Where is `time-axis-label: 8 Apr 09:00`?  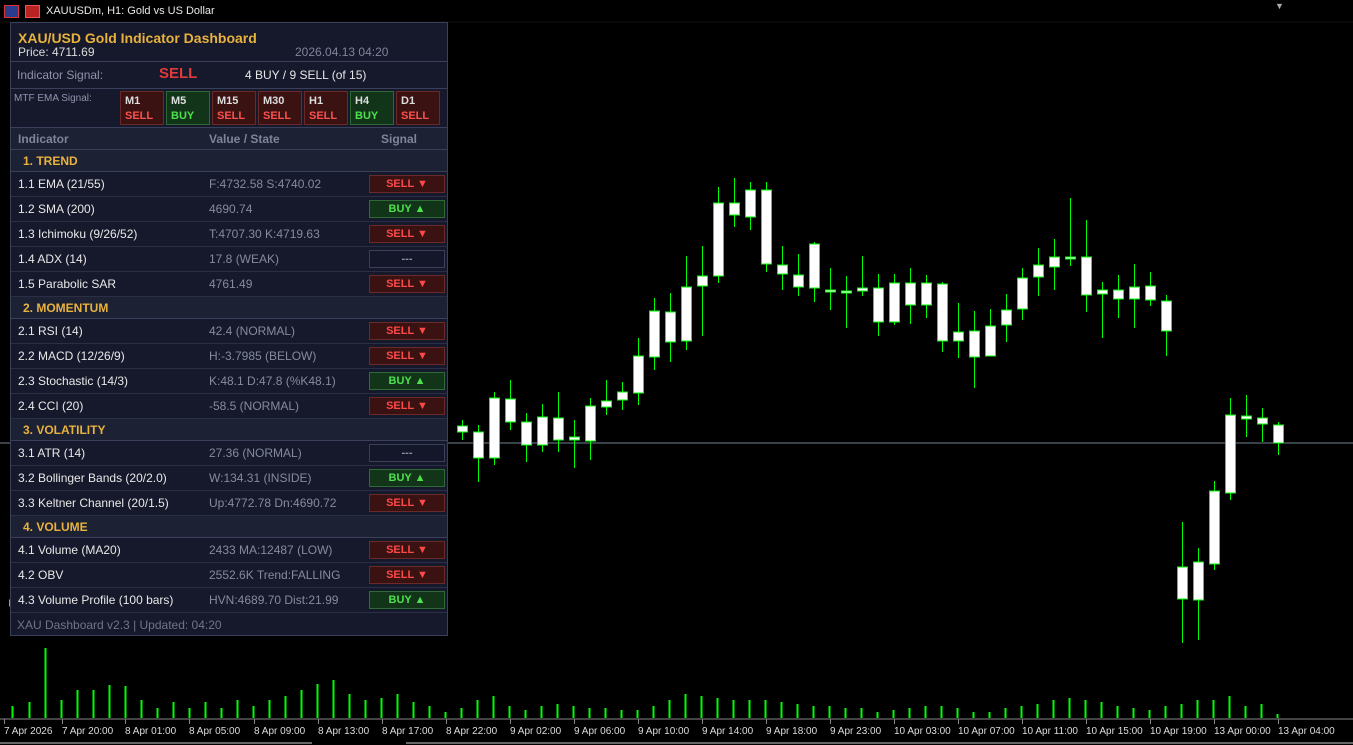 time-axis-label: 8 Apr 09:00 is located at coordinates (280, 731).